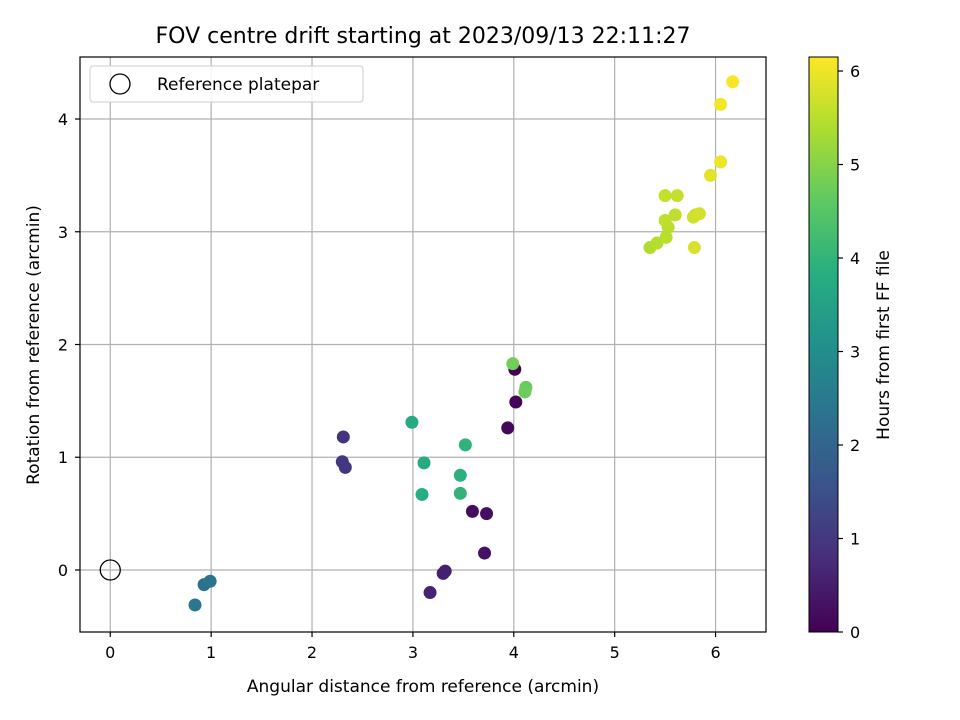 The width and height of the screenshot is (960, 720). What do you see at coordinates (855, 539) in the screenshot?
I see `colorbar-tick-label: 1` at bounding box center [855, 539].